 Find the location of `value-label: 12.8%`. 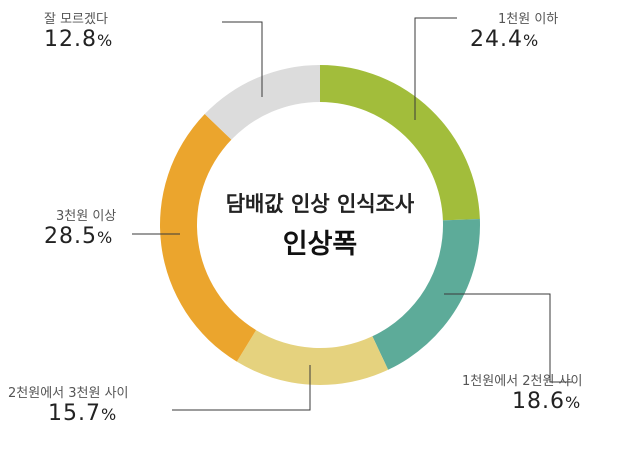

value-label: 12.8% is located at coordinates (79, 39).